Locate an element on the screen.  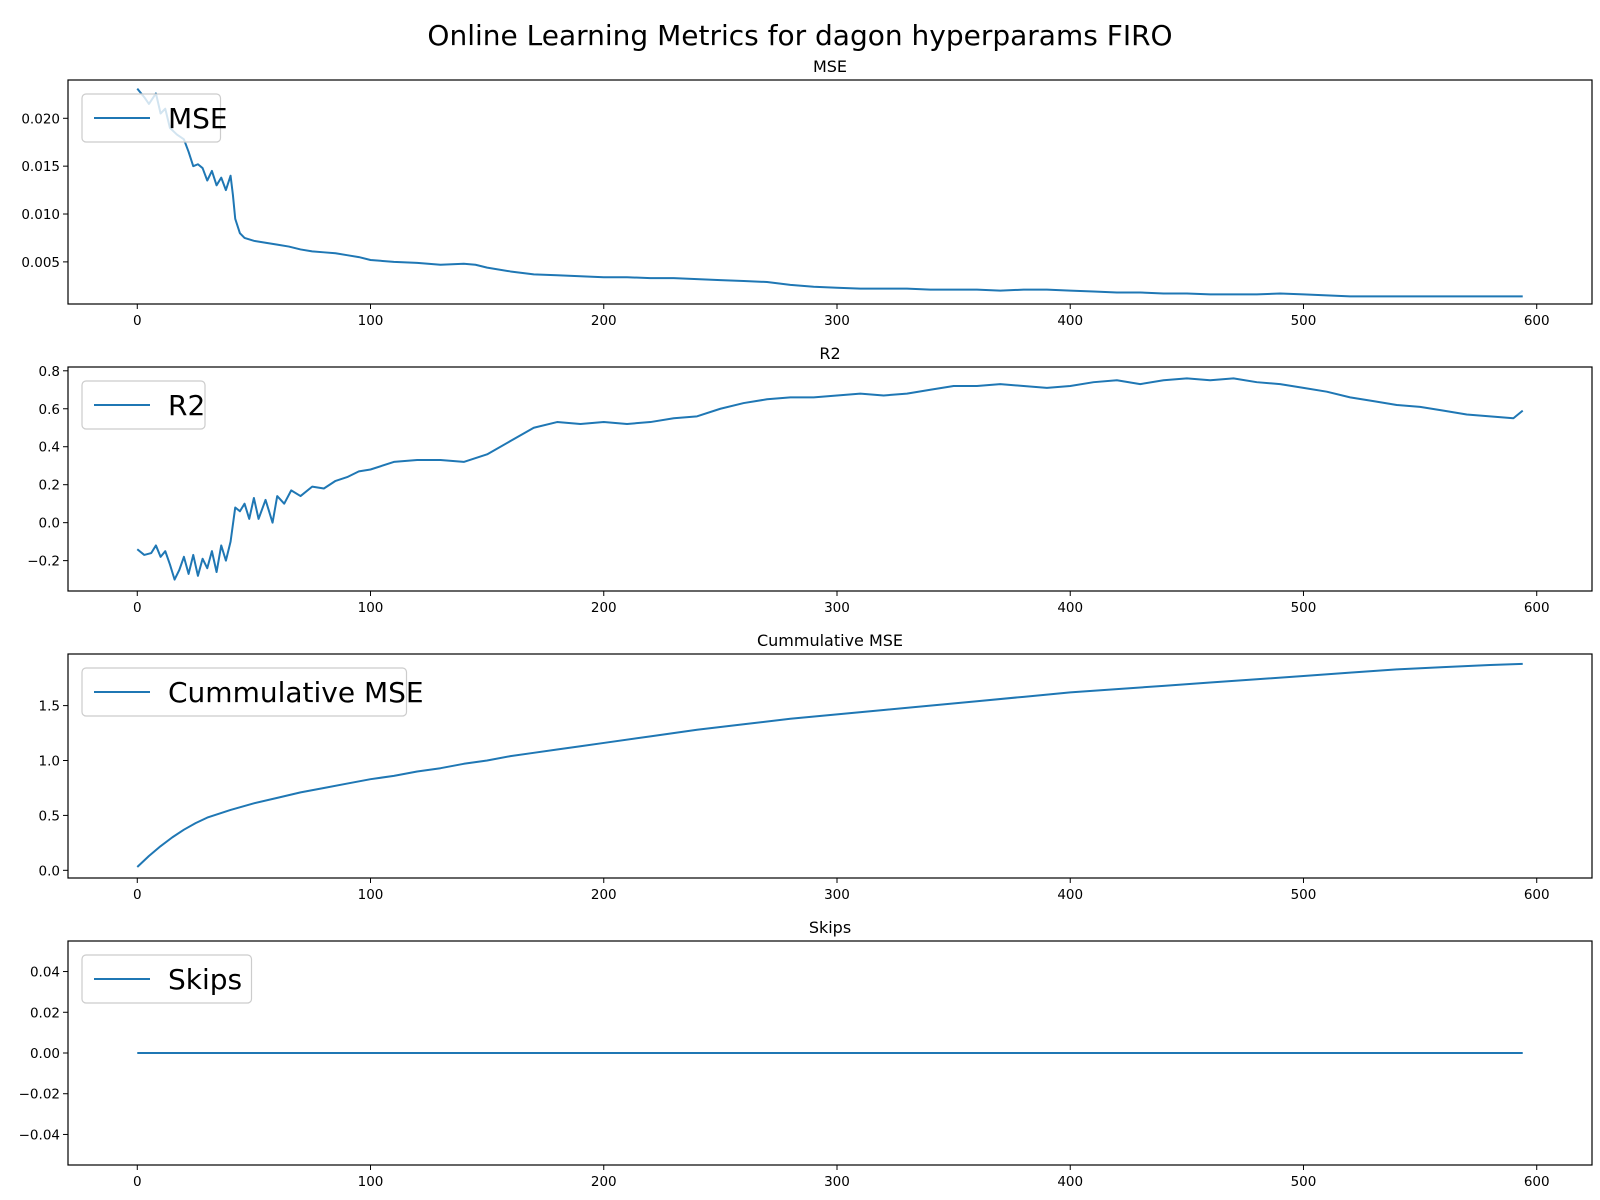
legend-label: Cummulative MSE is located at coordinates (296, 692).